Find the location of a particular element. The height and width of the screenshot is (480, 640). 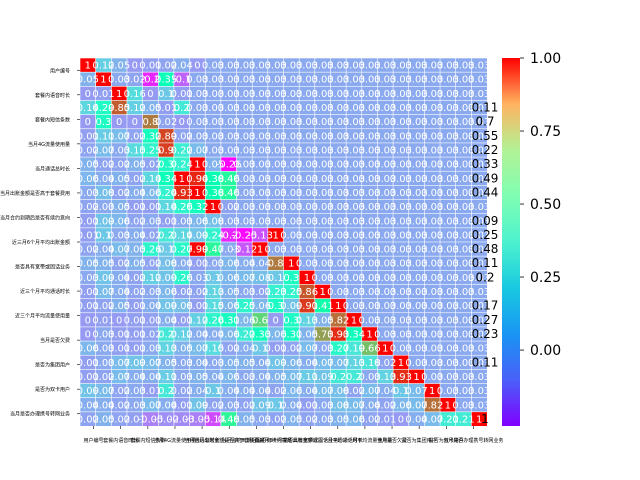

right-edge-label: 0.44 is located at coordinates (485, 192).